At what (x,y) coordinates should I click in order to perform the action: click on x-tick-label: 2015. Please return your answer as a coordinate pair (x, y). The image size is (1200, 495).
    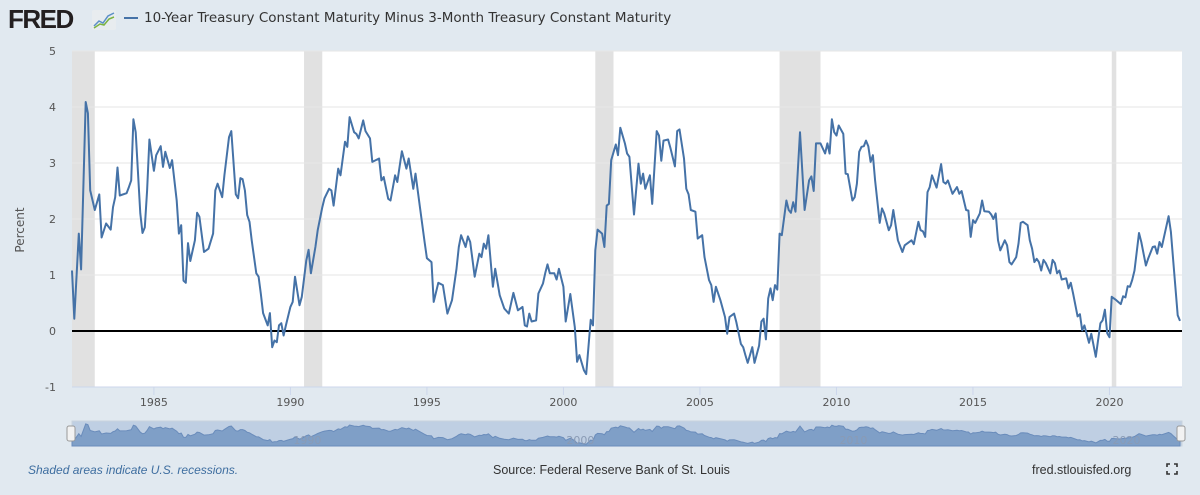
    Looking at the image, I should click on (973, 402).